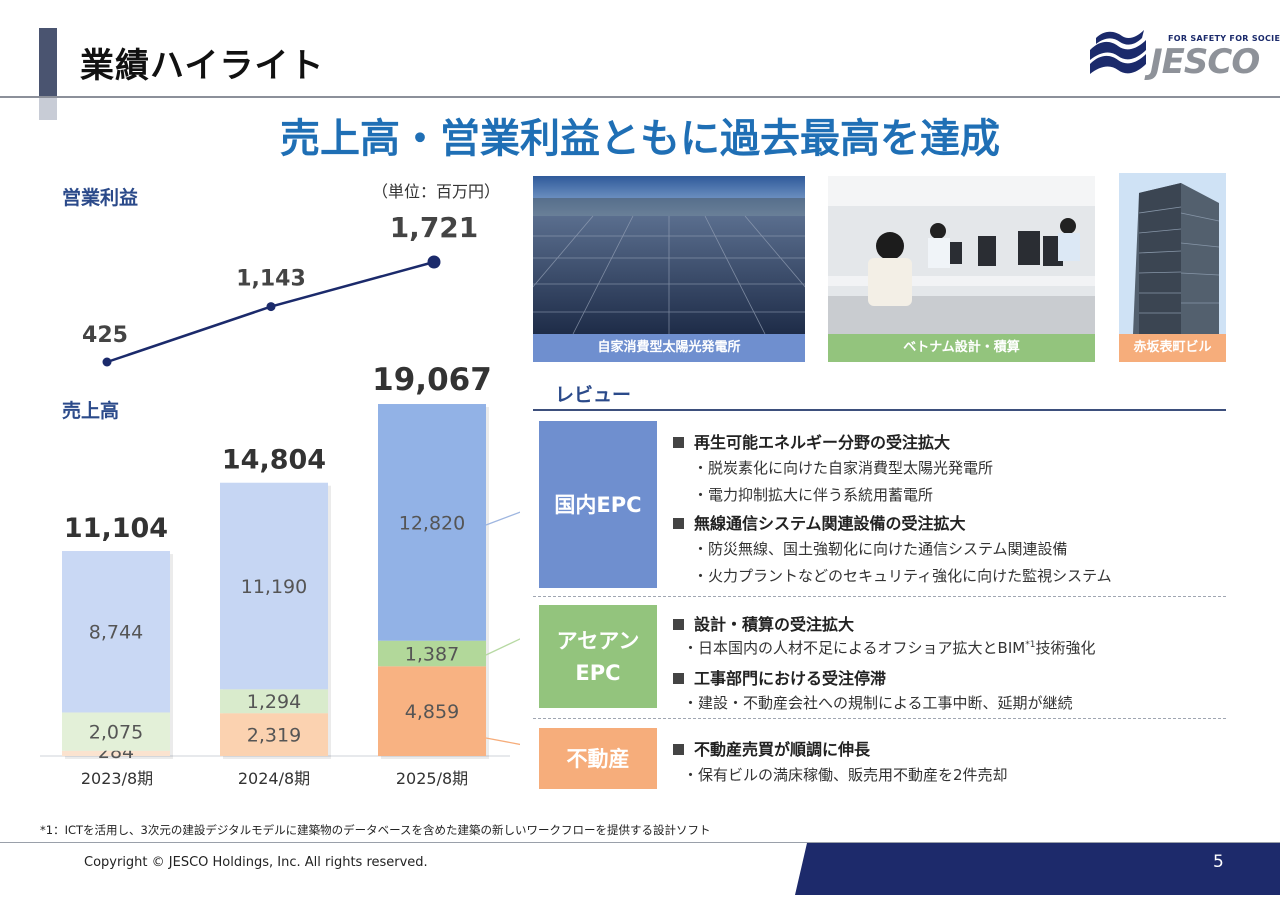 The width and height of the screenshot is (1280, 904). I want to click on bar-value-label: 11,190, so click(274, 587).